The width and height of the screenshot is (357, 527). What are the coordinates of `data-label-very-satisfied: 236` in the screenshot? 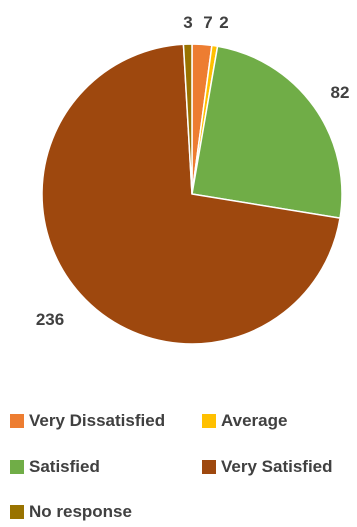 It's located at (50, 319).